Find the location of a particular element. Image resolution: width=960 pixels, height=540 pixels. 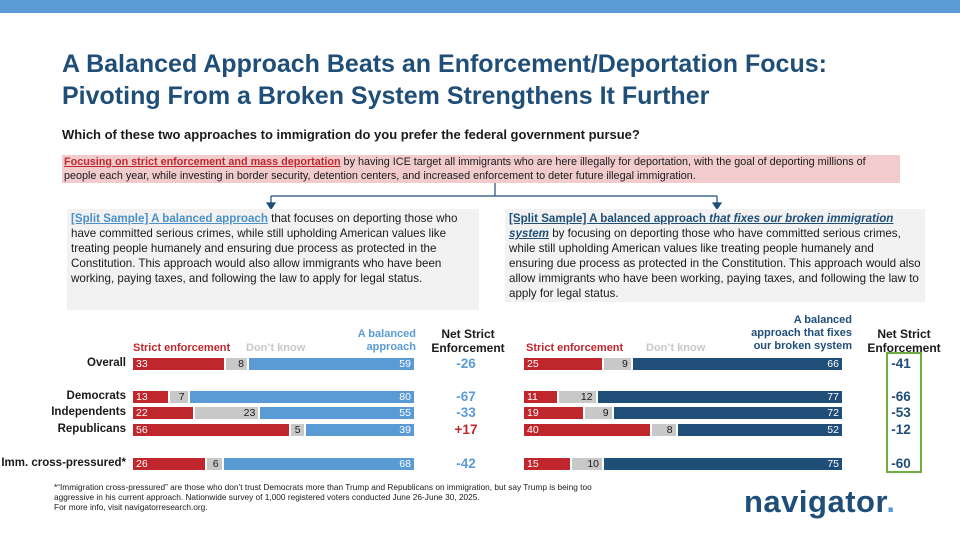

right-net-value: -53 is located at coordinates (901, 412).